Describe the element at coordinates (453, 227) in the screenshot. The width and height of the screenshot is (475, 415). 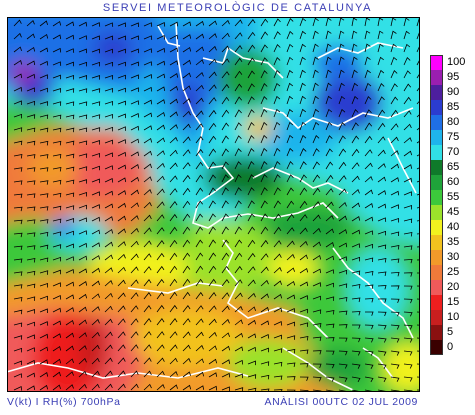
I see `legend-label: 40` at that location.